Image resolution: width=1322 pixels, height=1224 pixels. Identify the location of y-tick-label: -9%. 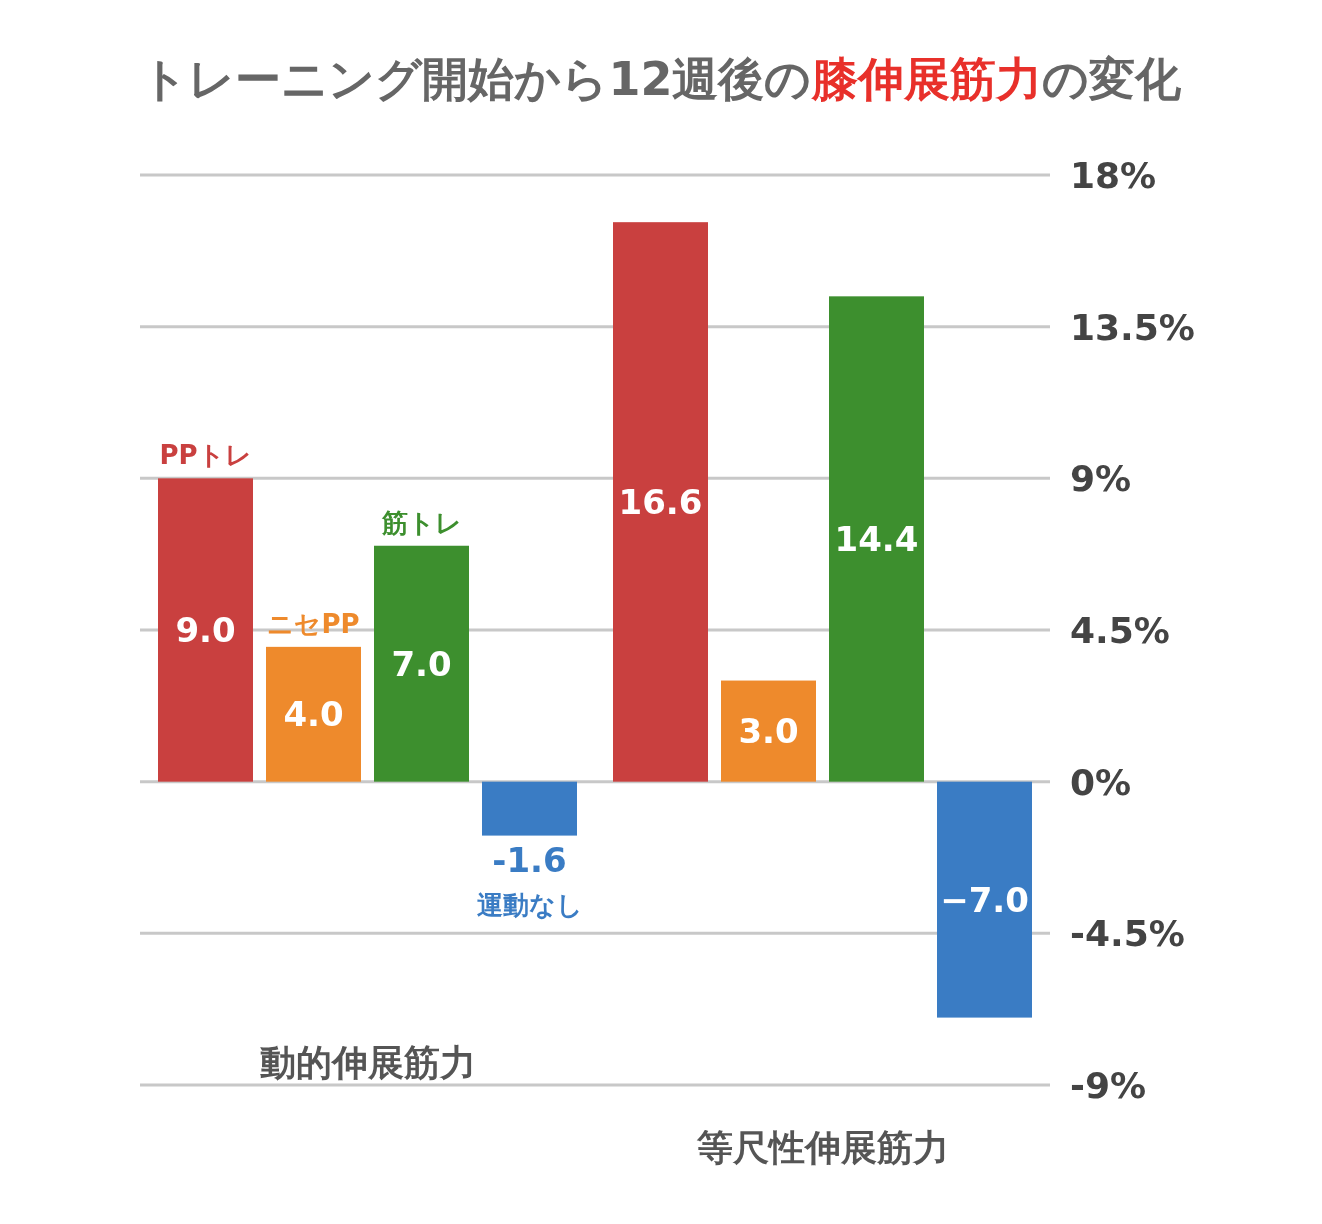
(1108, 1085).